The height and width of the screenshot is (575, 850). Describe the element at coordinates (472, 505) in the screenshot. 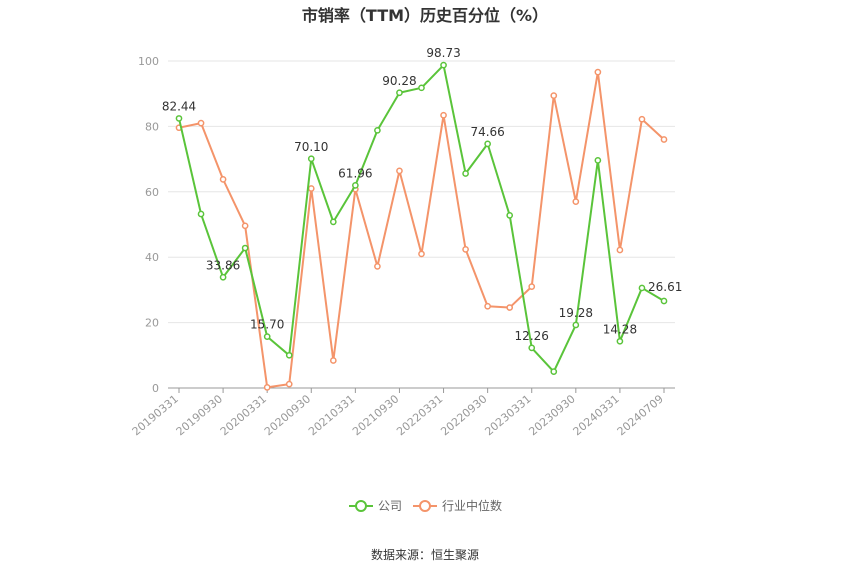

I see `legend-label: 行业中位数` at that location.